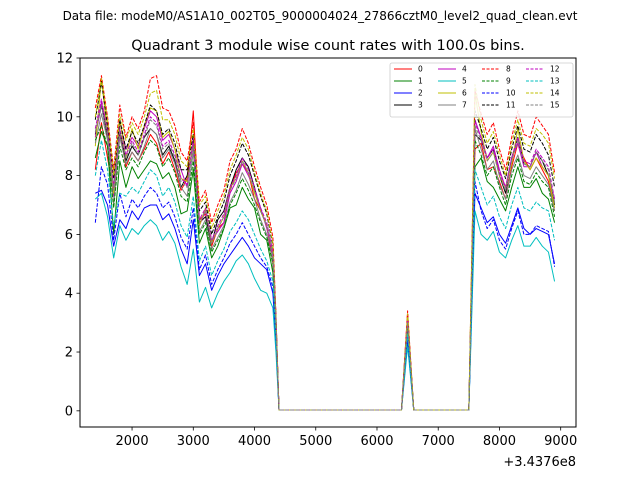 This screenshot has width=640, height=480. What do you see at coordinates (555, 69) in the screenshot?
I see `legend-label-12: 12` at bounding box center [555, 69].